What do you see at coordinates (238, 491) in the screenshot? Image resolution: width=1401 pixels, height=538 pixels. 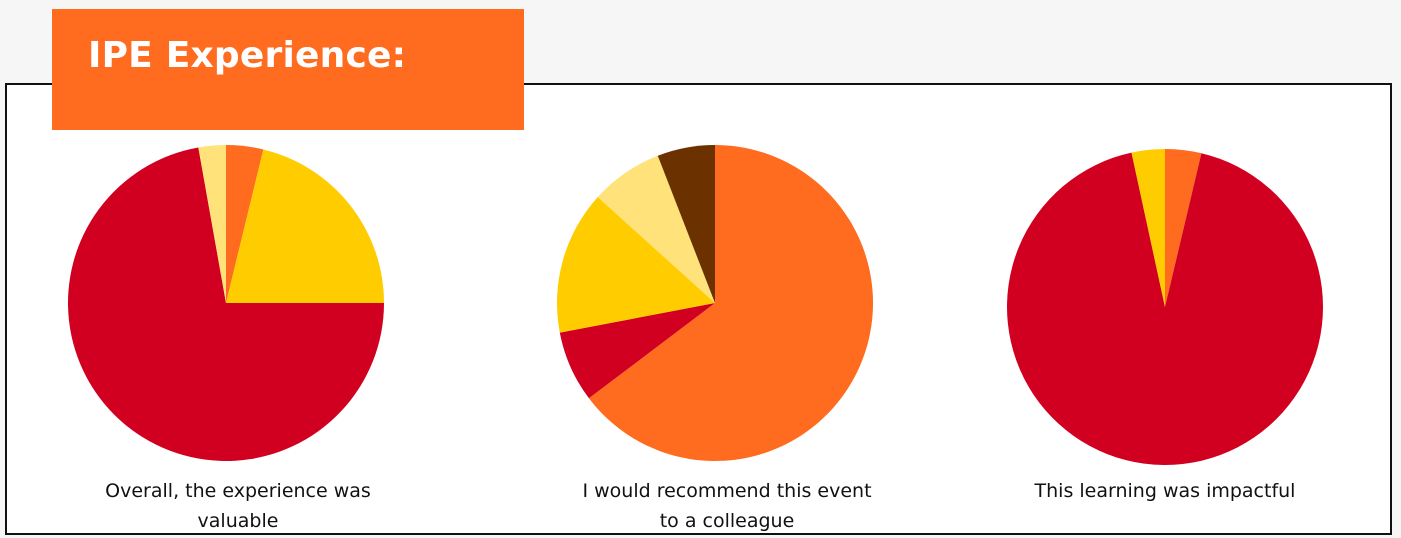 I see `chart-caption-line: Overall, the experience was` at bounding box center [238, 491].